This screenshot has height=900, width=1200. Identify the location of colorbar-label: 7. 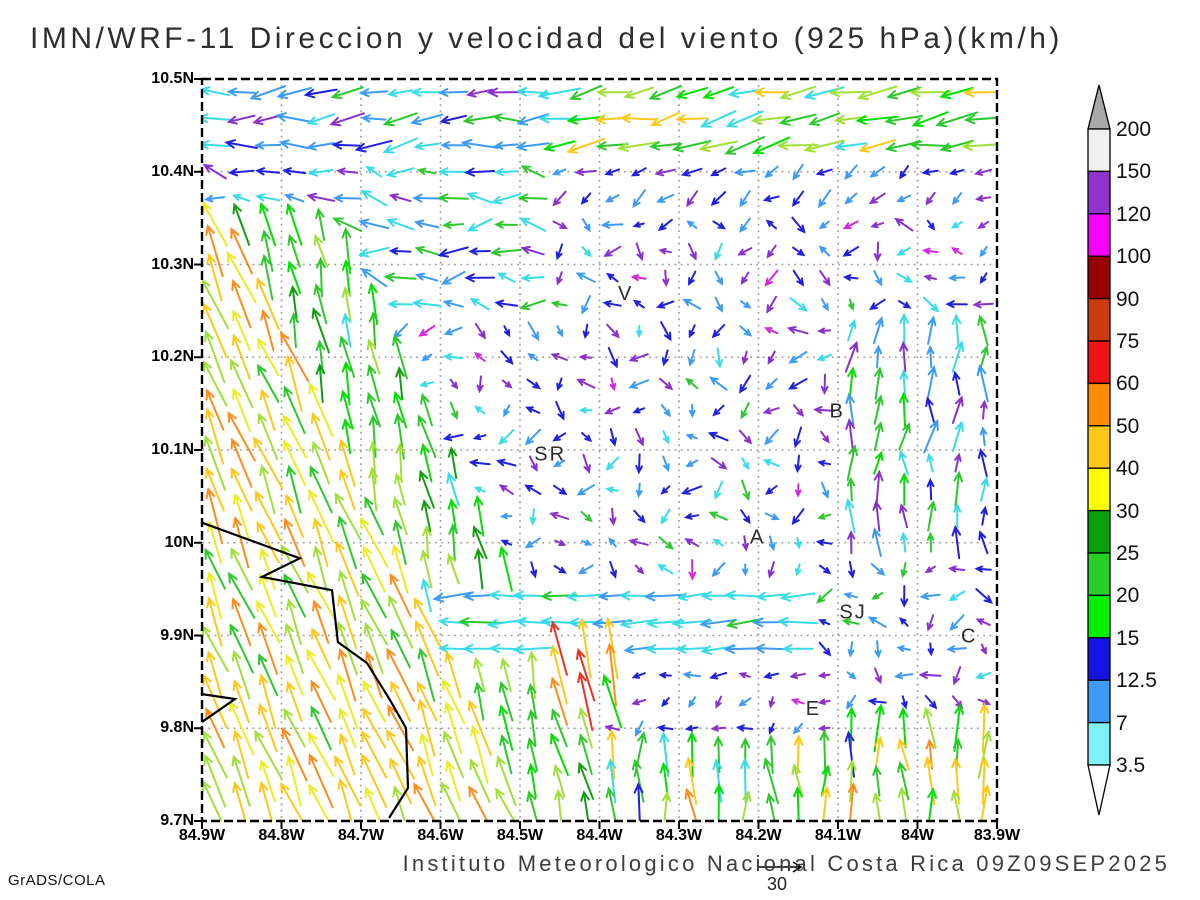
(1122, 723).